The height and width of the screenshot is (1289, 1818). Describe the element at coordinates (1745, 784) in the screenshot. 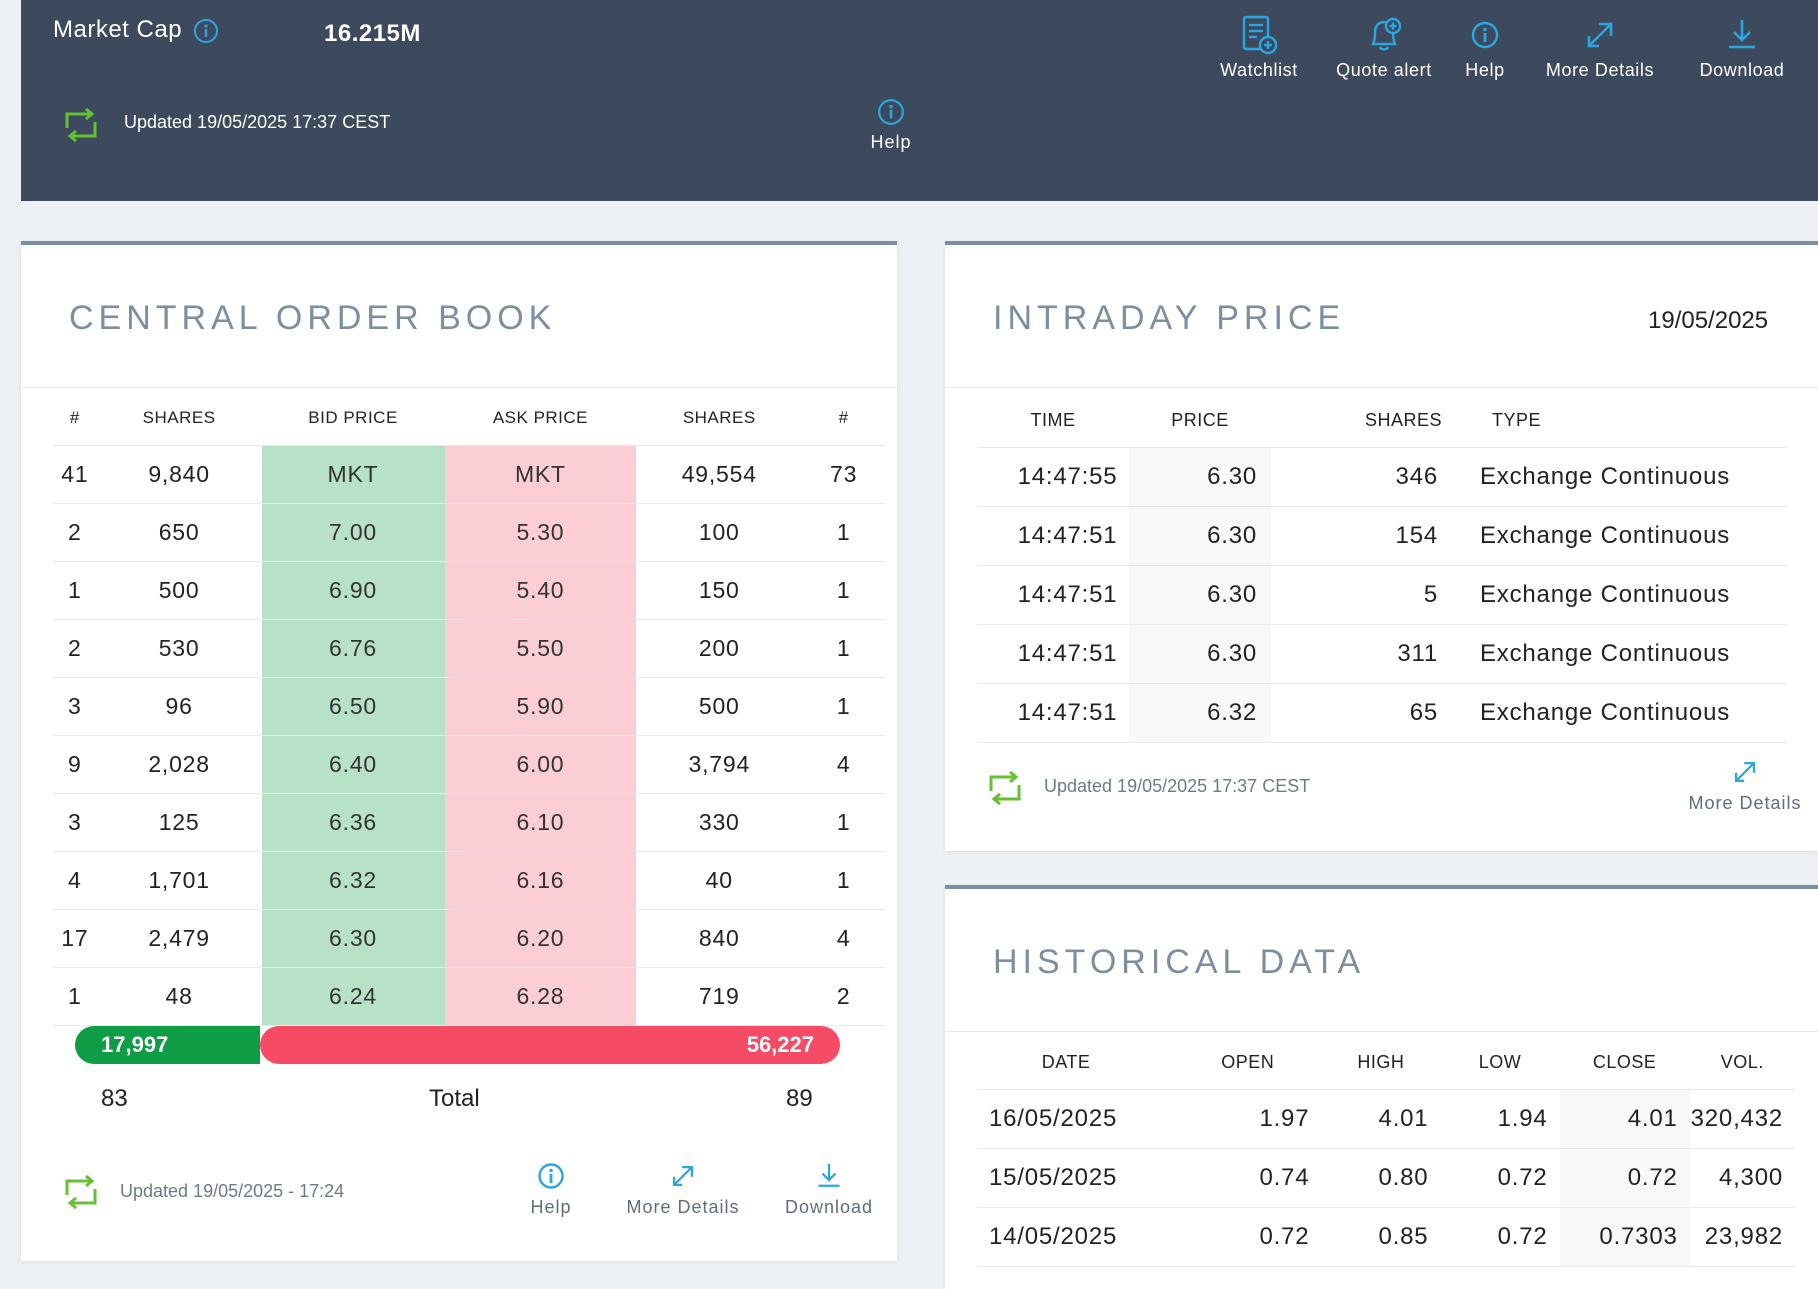

I see `intraday-more-details-button: More Details` at that location.